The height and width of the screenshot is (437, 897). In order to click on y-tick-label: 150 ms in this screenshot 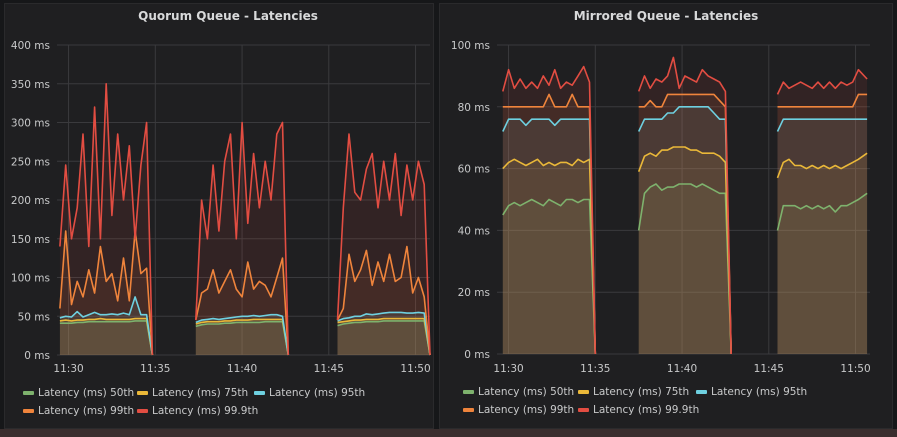, I will do `click(30, 240)`.